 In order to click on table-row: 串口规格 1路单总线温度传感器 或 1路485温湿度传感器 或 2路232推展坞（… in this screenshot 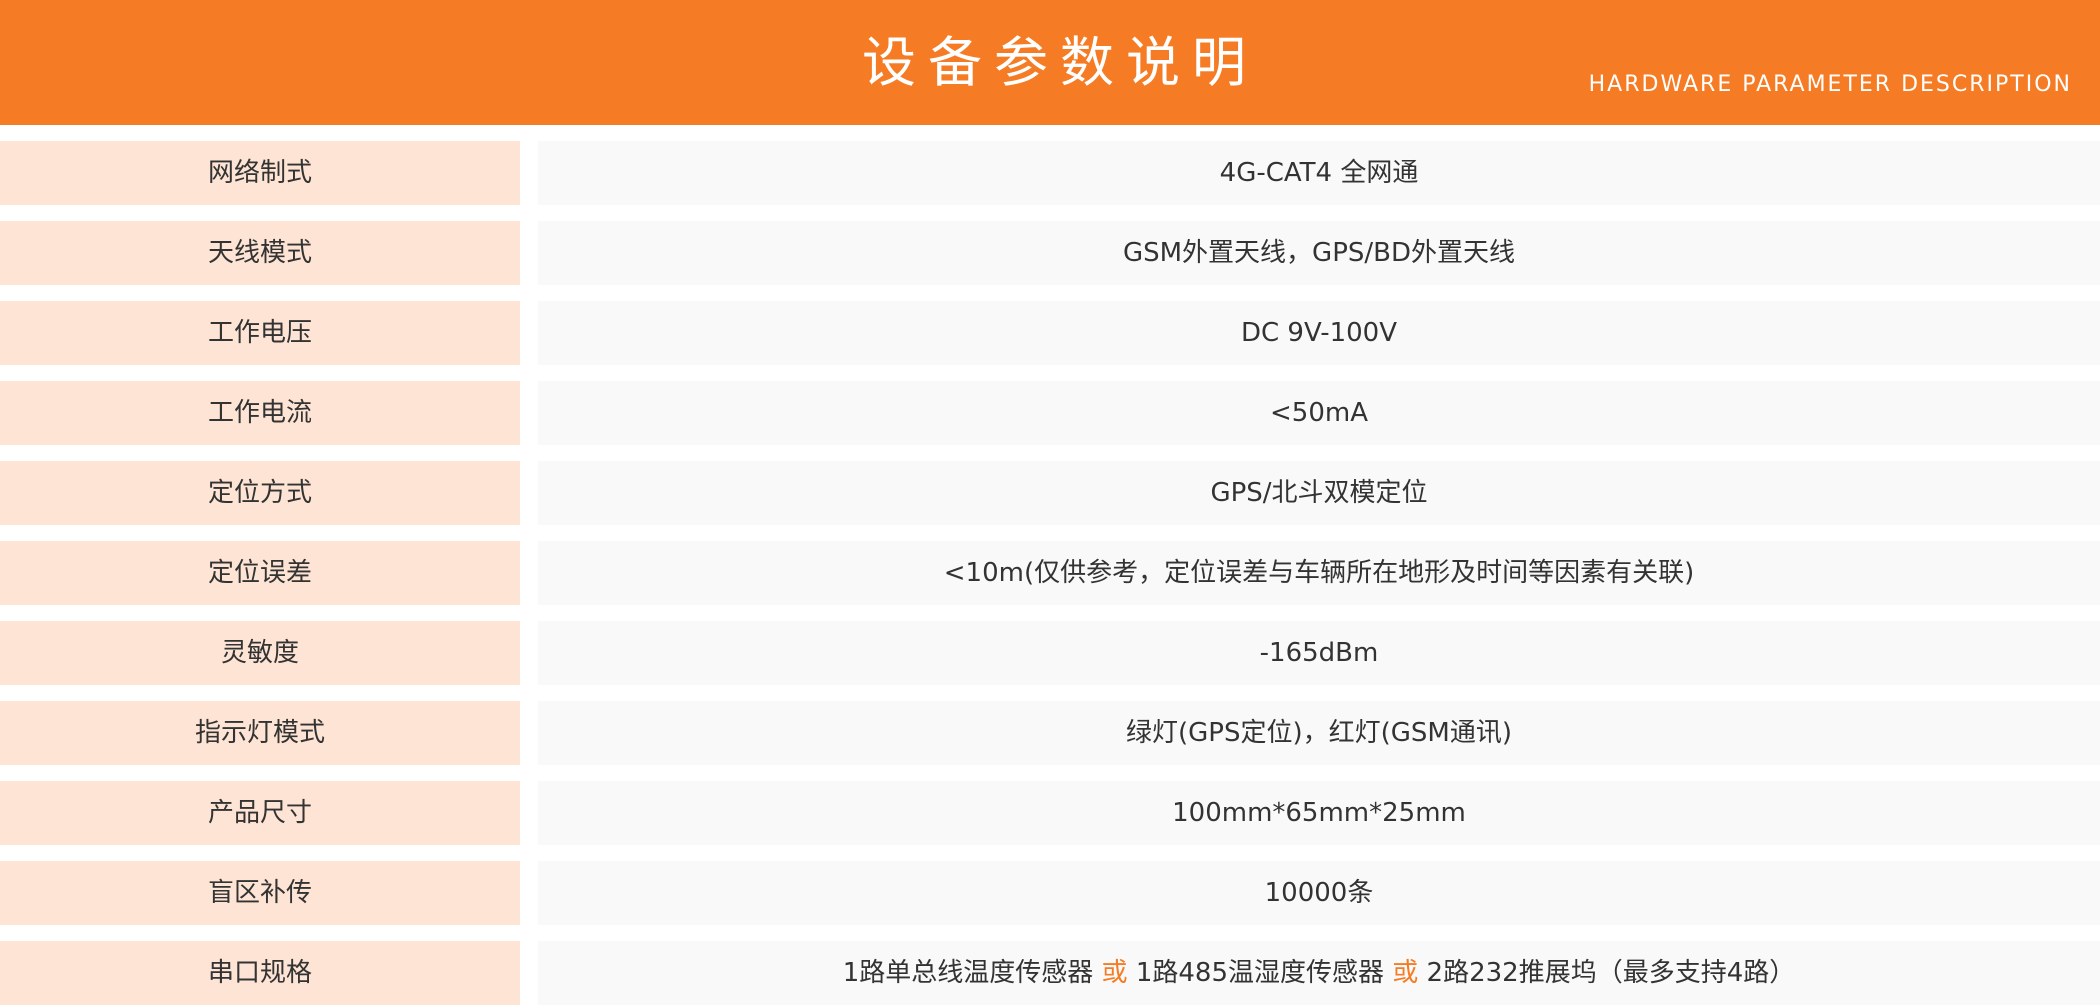, I will do `click(1050, 973)`.